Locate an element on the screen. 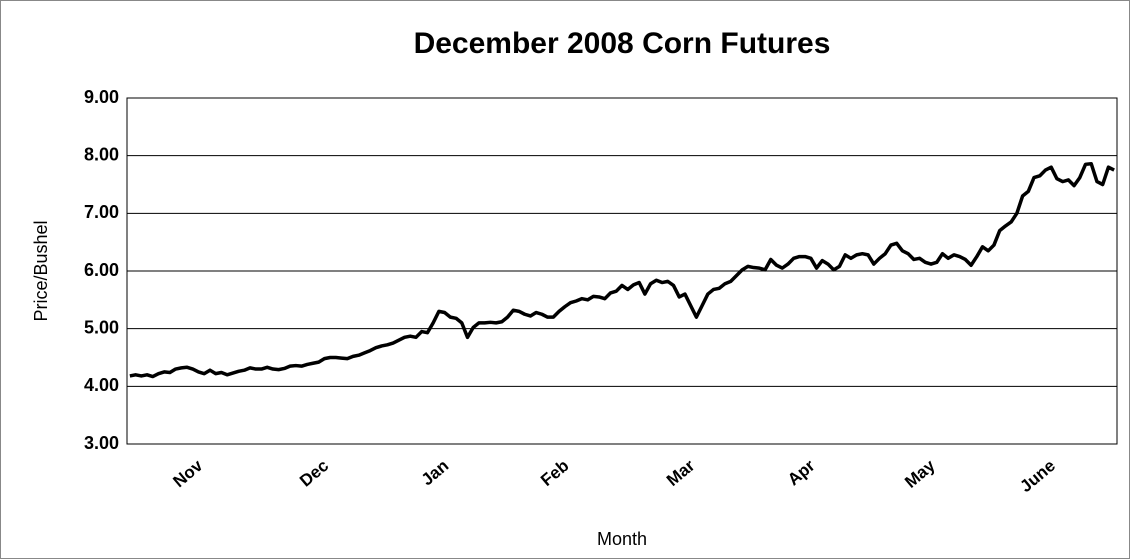 The image size is (1130, 559). y-tick-label: 6.00 is located at coordinates (101, 270).